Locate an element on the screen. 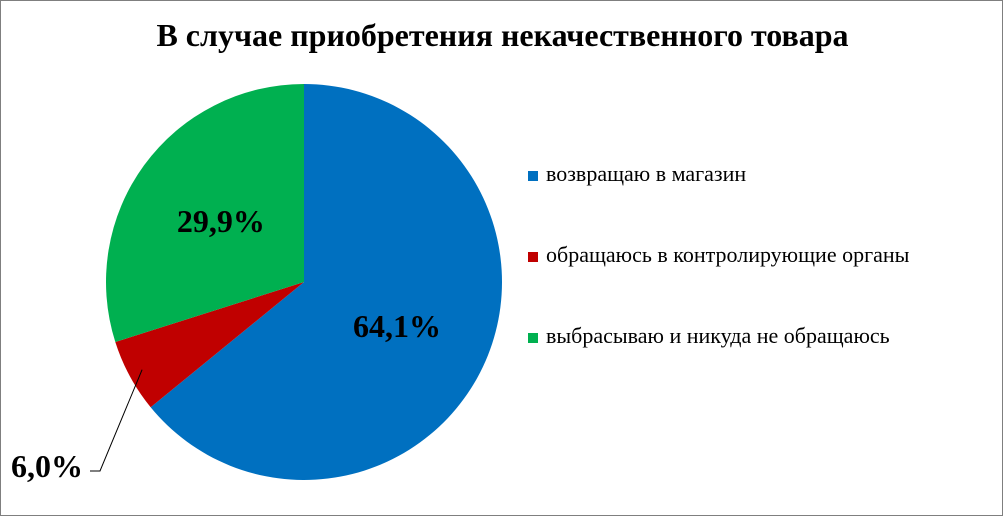  legend-swatch-blue is located at coordinates (533, 176).